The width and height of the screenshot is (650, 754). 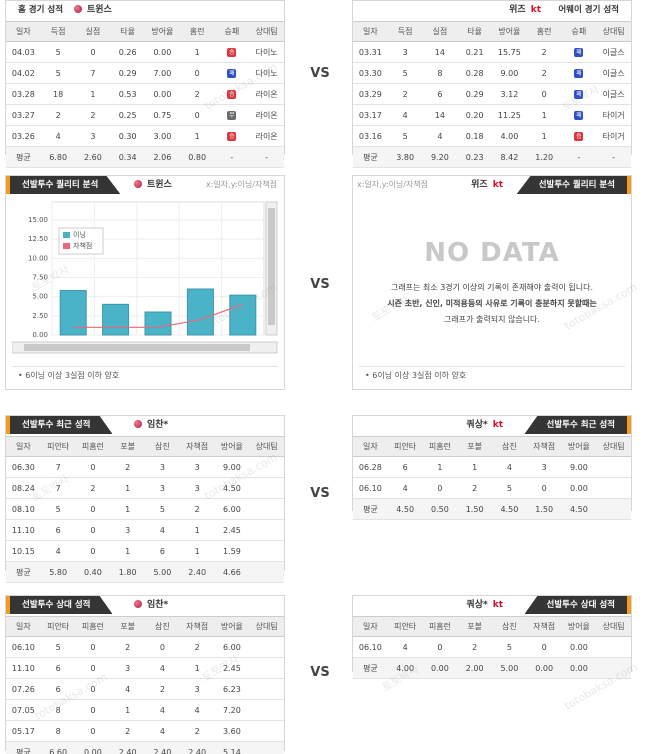 What do you see at coordinates (58, 647) in the screenshot?
I see `table-cell: 5` at bounding box center [58, 647].